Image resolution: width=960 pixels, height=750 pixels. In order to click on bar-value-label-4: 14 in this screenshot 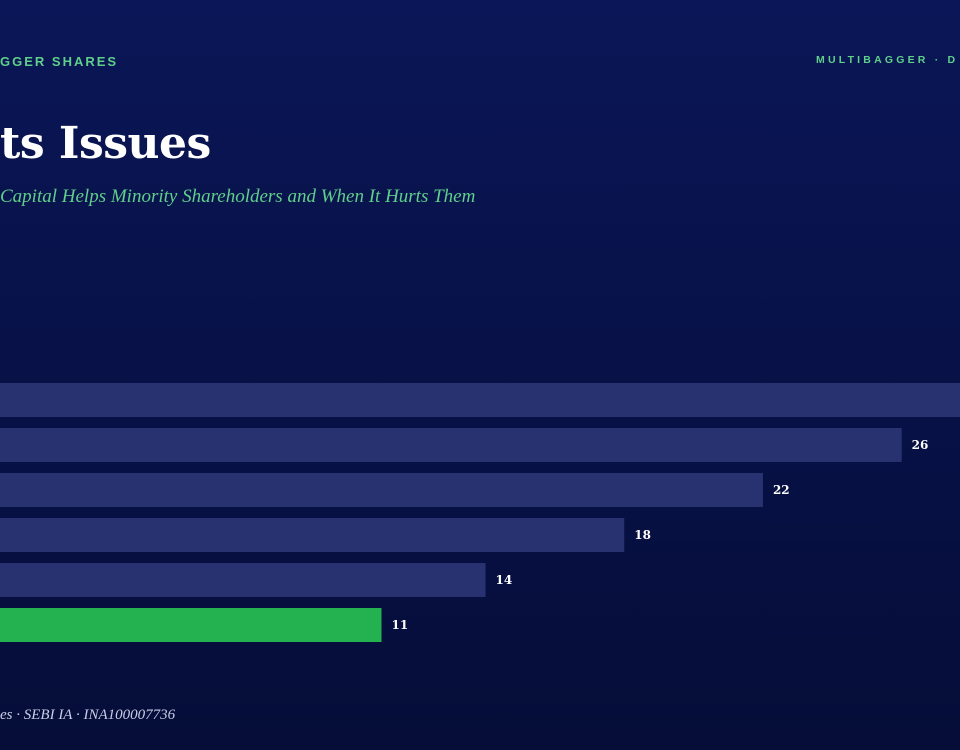, I will do `click(504, 580)`.